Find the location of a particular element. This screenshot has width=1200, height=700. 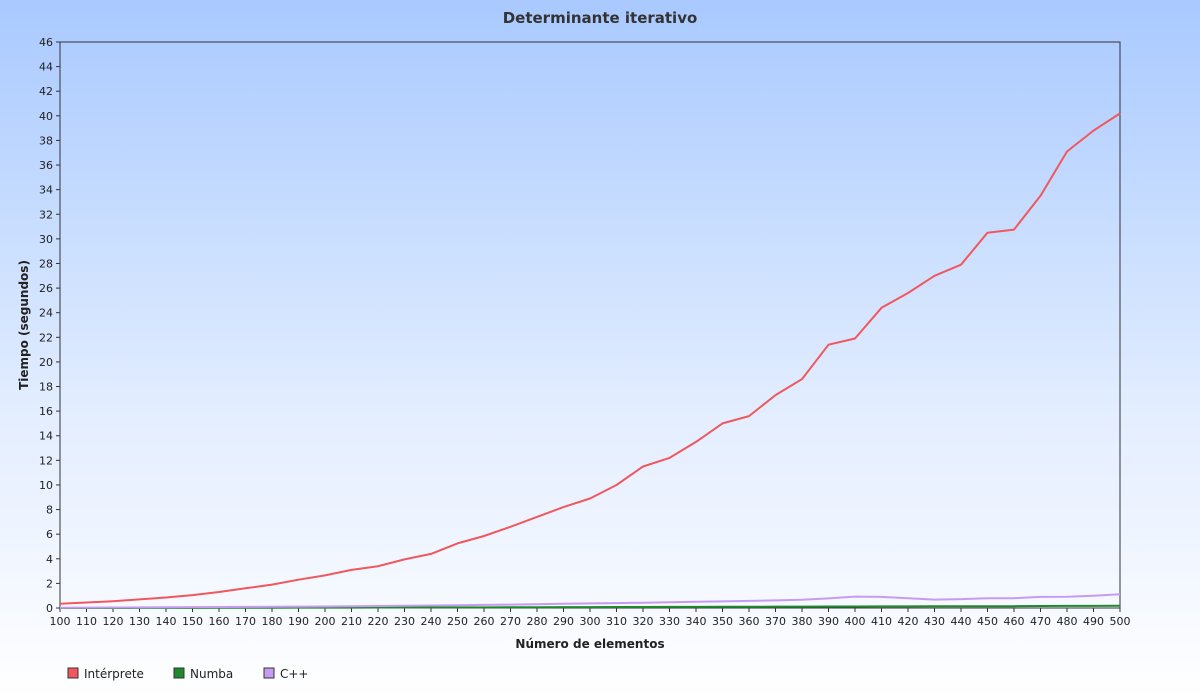

x-tick-label: 270 is located at coordinates (510, 621).